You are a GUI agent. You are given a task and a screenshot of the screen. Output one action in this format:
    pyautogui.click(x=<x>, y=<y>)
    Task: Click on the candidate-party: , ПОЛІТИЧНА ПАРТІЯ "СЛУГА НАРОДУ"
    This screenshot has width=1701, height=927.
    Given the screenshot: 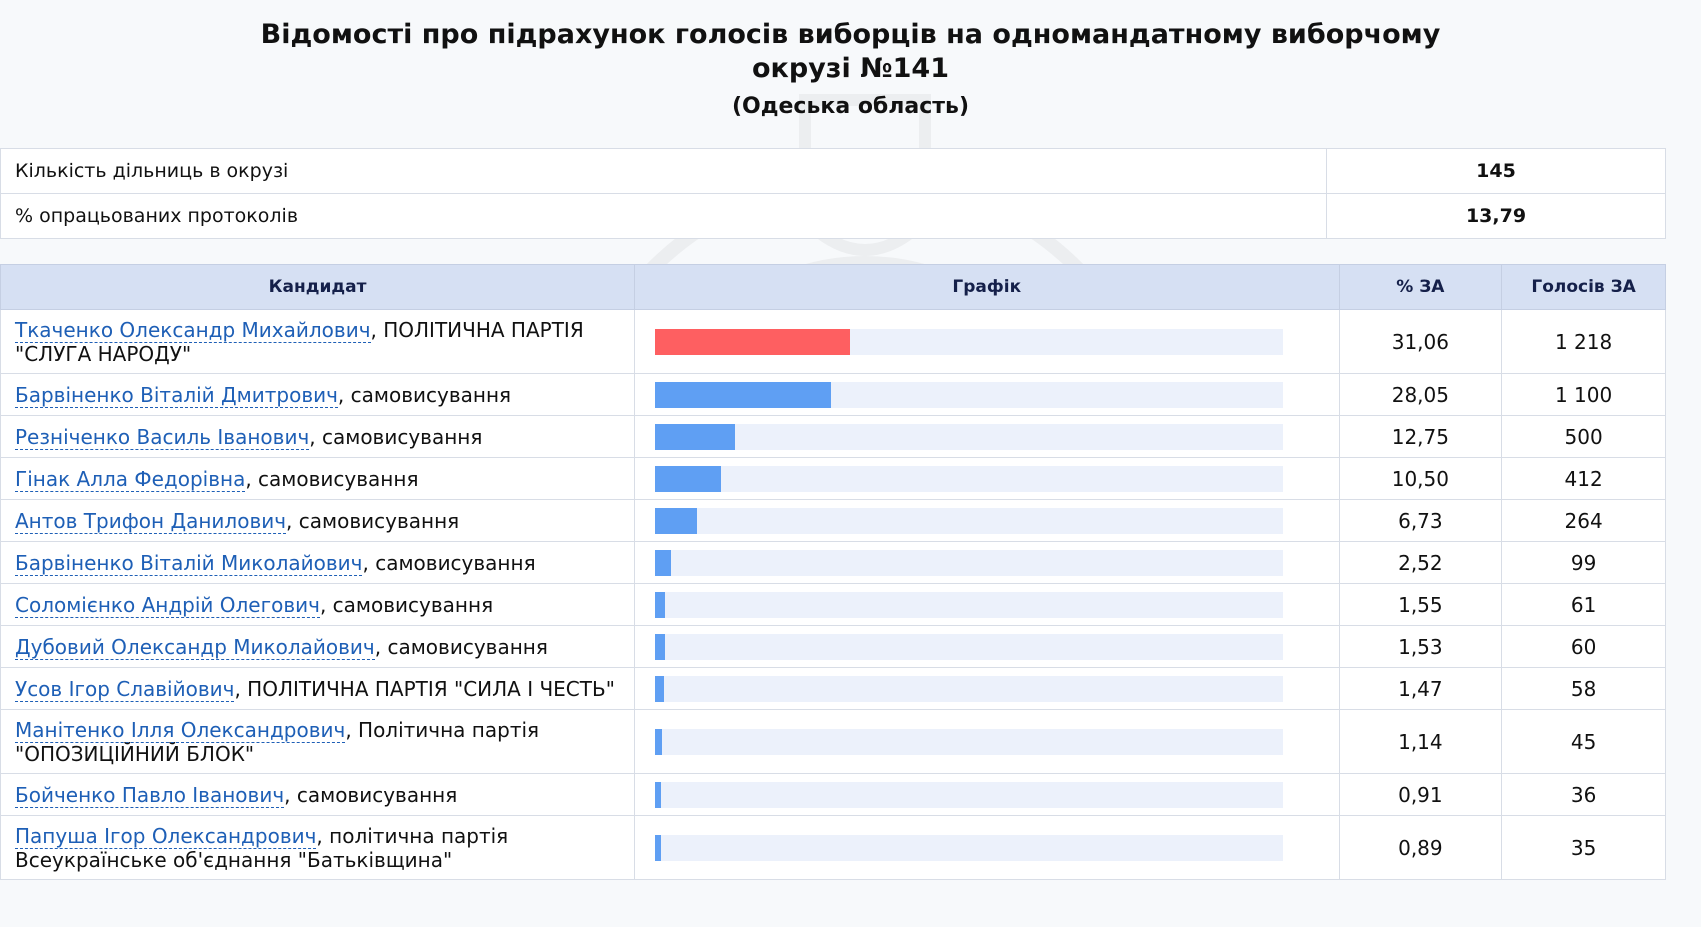 What is the action you would take?
    pyautogui.click(x=299, y=341)
    